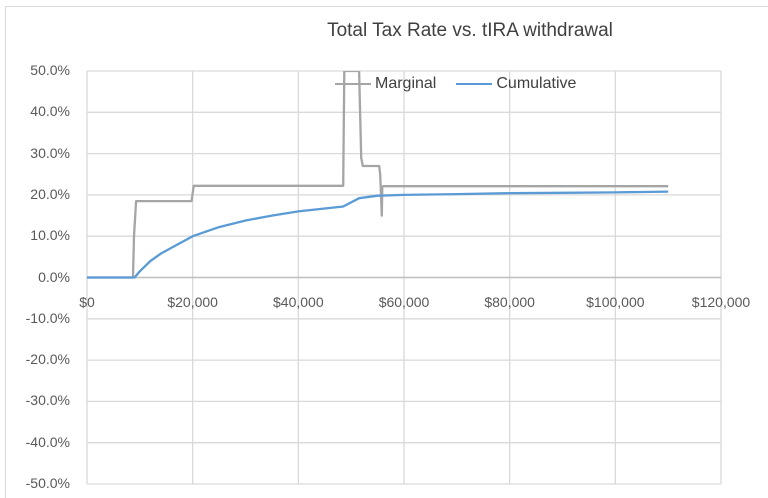 This screenshot has width=768, height=498. What do you see at coordinates (50, 111) in the screenshot?
I see `y-tick-label: 40.0%` at bounding box center [50, 111].